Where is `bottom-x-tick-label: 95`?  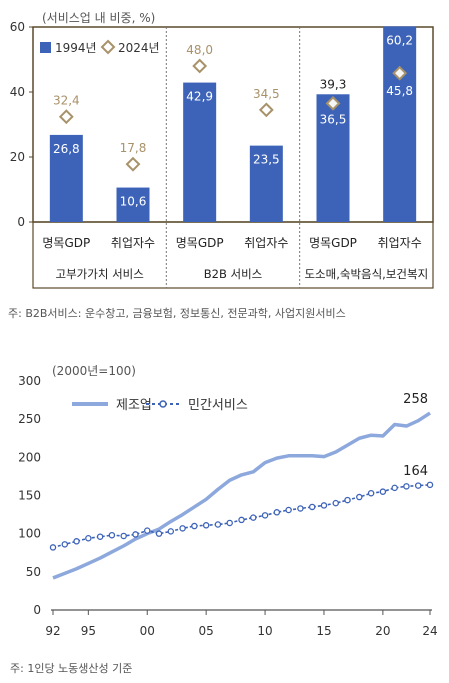
bottom-x-tick-label: 95 is located at coordinates (88, 631).